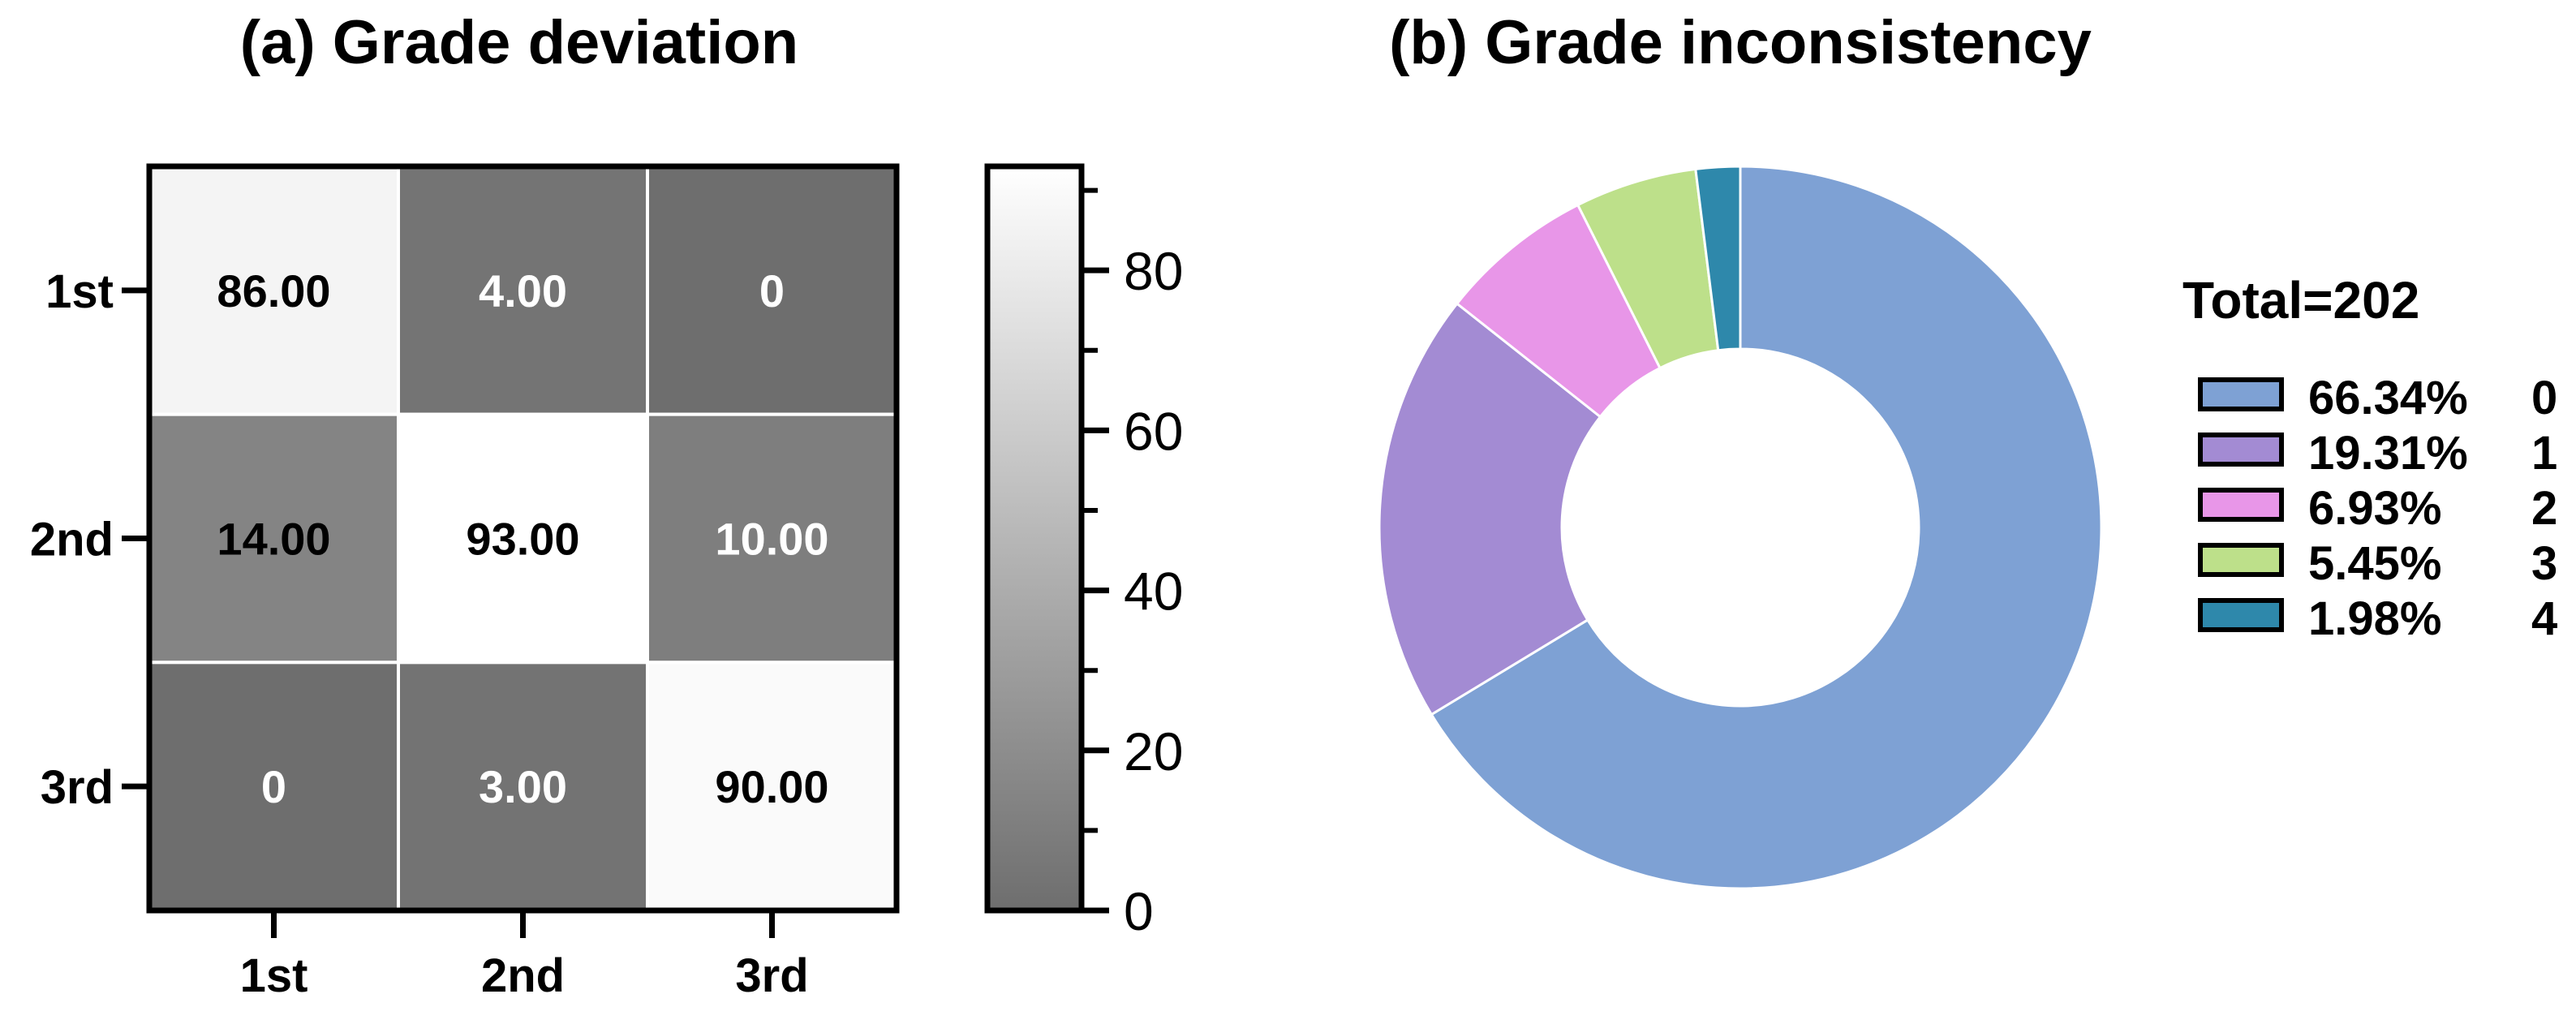 This screenshot has height=1020, width=2576. I want to click on heatmap-row-label: 2nd, so click(72, 540).